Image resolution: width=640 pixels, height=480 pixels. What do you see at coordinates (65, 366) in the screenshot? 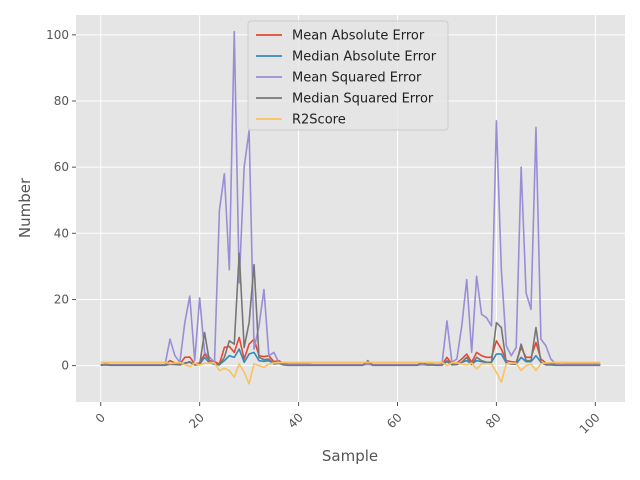
I see `y-tick-label: 0` at bounding box center [65, 366].